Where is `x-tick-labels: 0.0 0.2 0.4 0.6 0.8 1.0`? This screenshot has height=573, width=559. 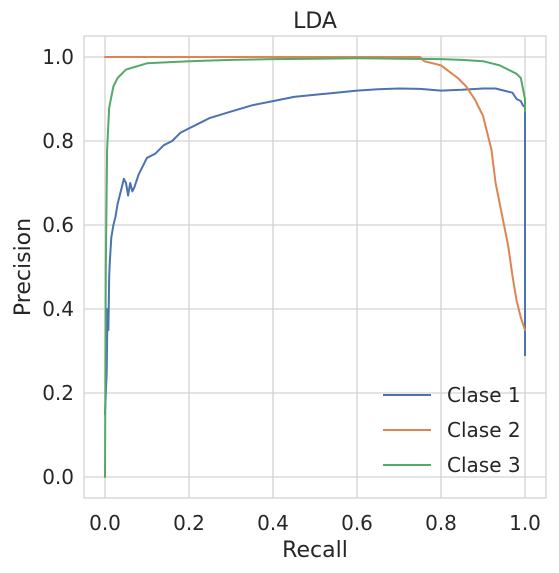 x-tick-labels: 0.0 0.2 0.4 0.6 0.8 1.0 is located at coordinates (315, 523).